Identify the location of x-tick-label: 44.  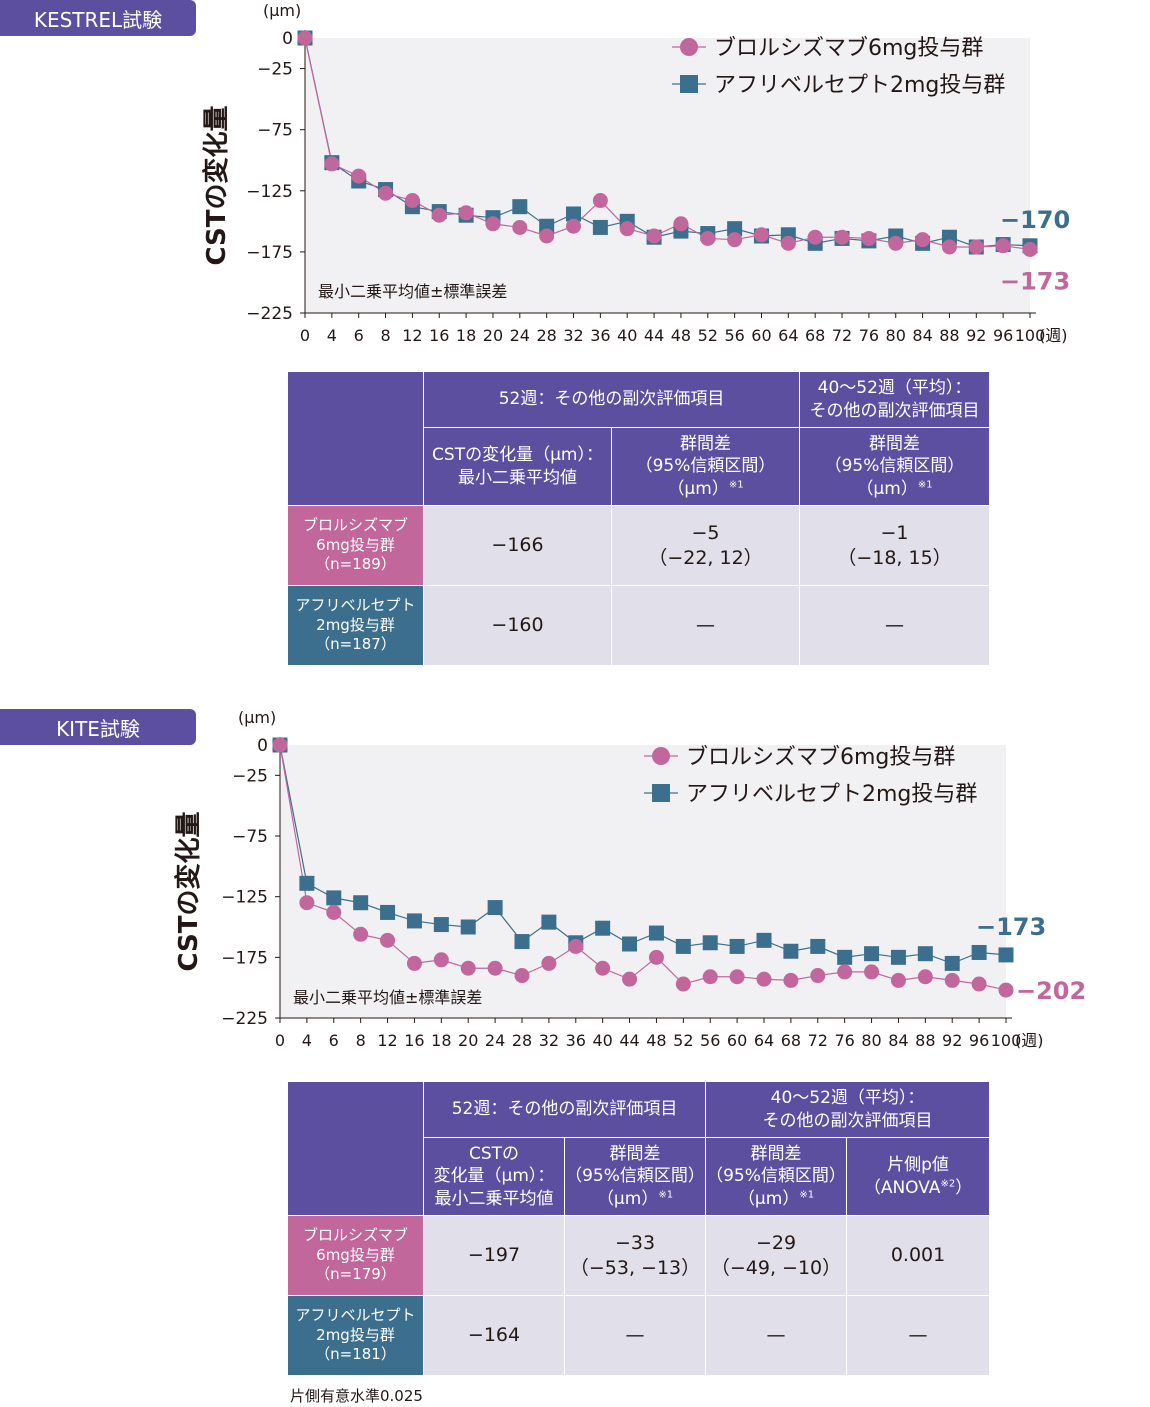
(629, 1040).